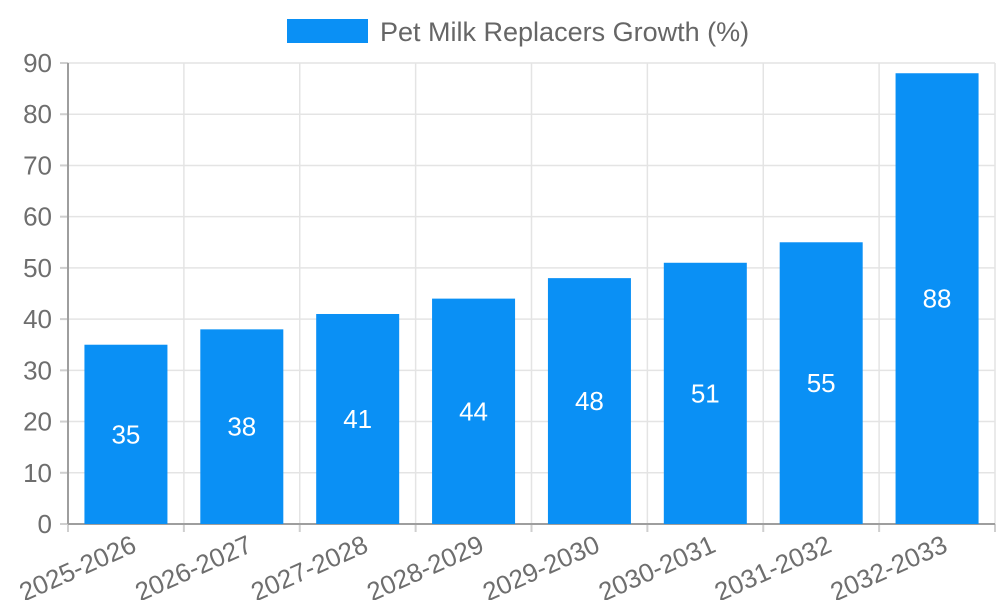 The height and width of the screenshot is (600, 1000). Describe the element at coordinates (309, 564) in the screenshot. I see `x-tick-label: 2027-2028` at that location.